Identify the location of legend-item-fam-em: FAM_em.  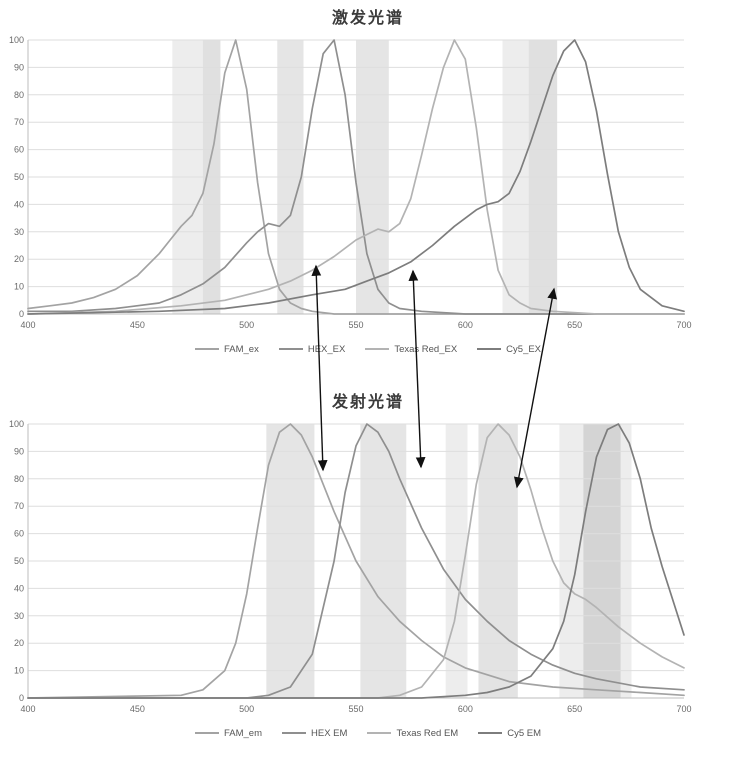
(228, 733).